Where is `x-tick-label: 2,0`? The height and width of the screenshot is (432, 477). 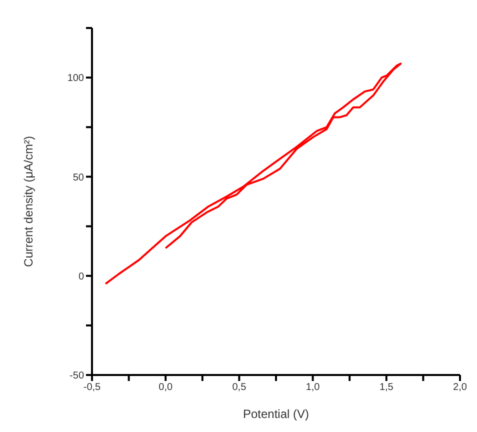 x-tick-label: 2,0 is located at coordinates (460, 388).